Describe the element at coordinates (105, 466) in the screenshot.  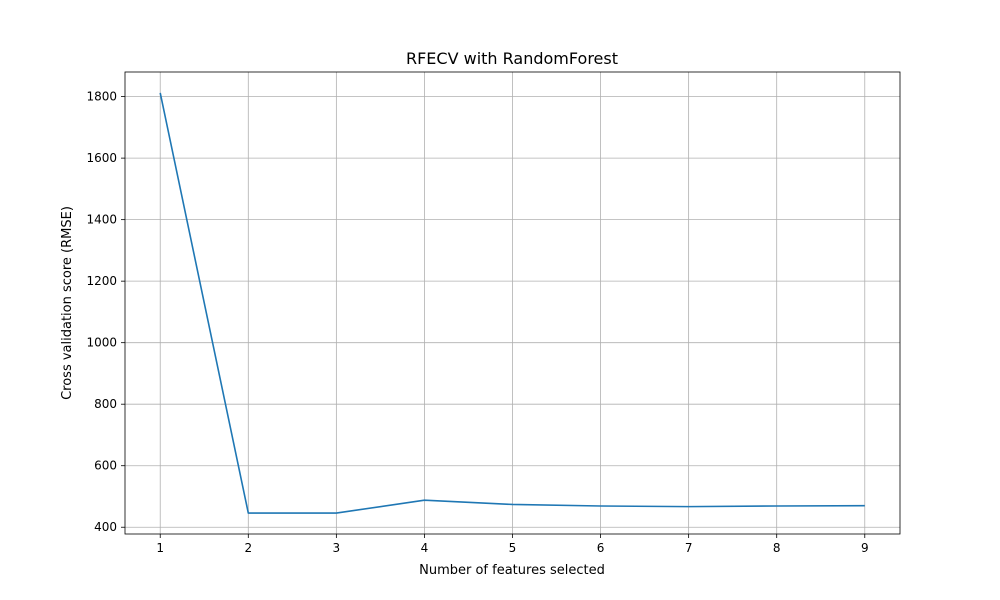
I see `y-tick-label: 600` at that location.